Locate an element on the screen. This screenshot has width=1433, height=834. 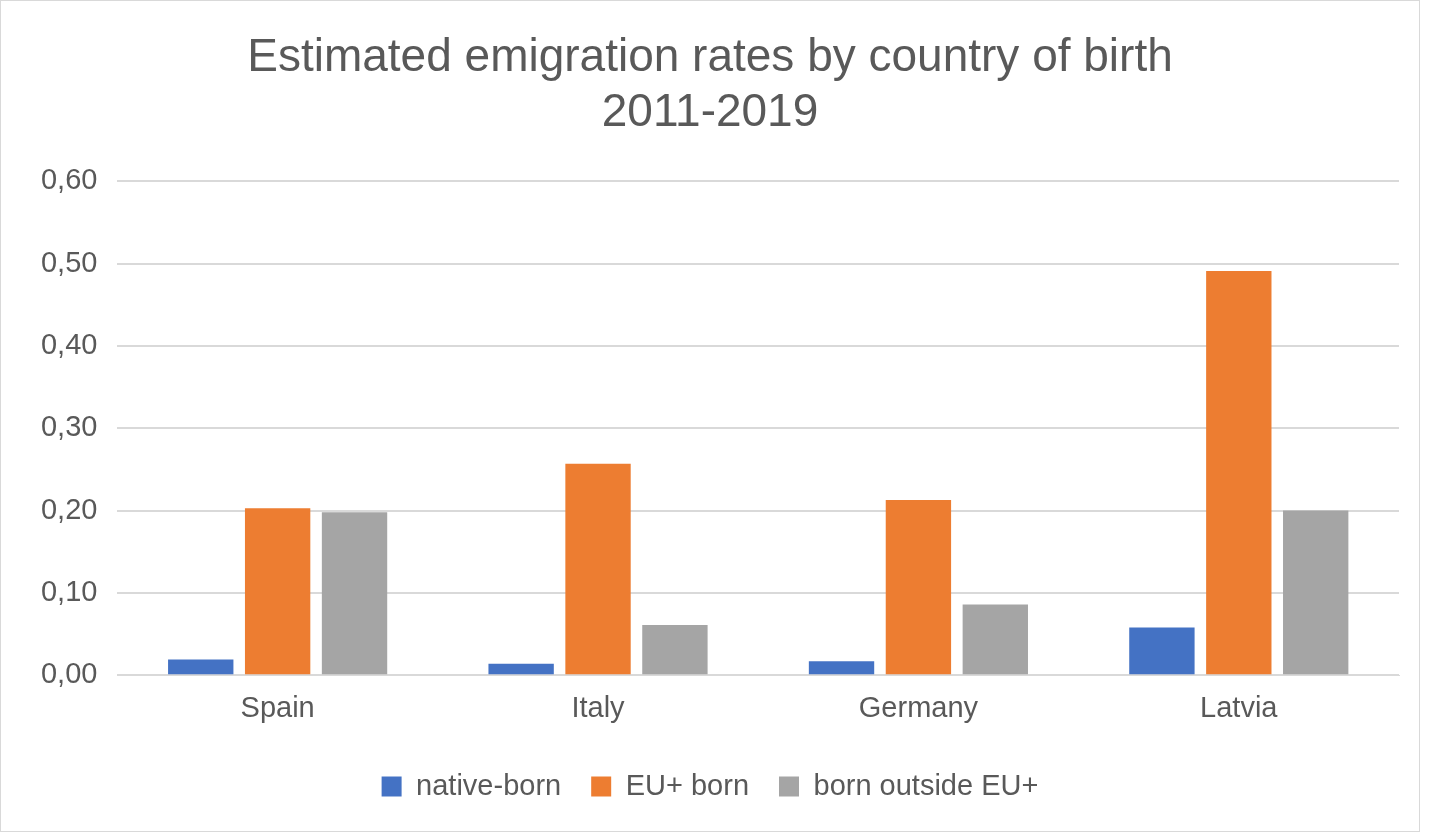
y-tick-label: 0,60 is located at coordinates (69, 179).